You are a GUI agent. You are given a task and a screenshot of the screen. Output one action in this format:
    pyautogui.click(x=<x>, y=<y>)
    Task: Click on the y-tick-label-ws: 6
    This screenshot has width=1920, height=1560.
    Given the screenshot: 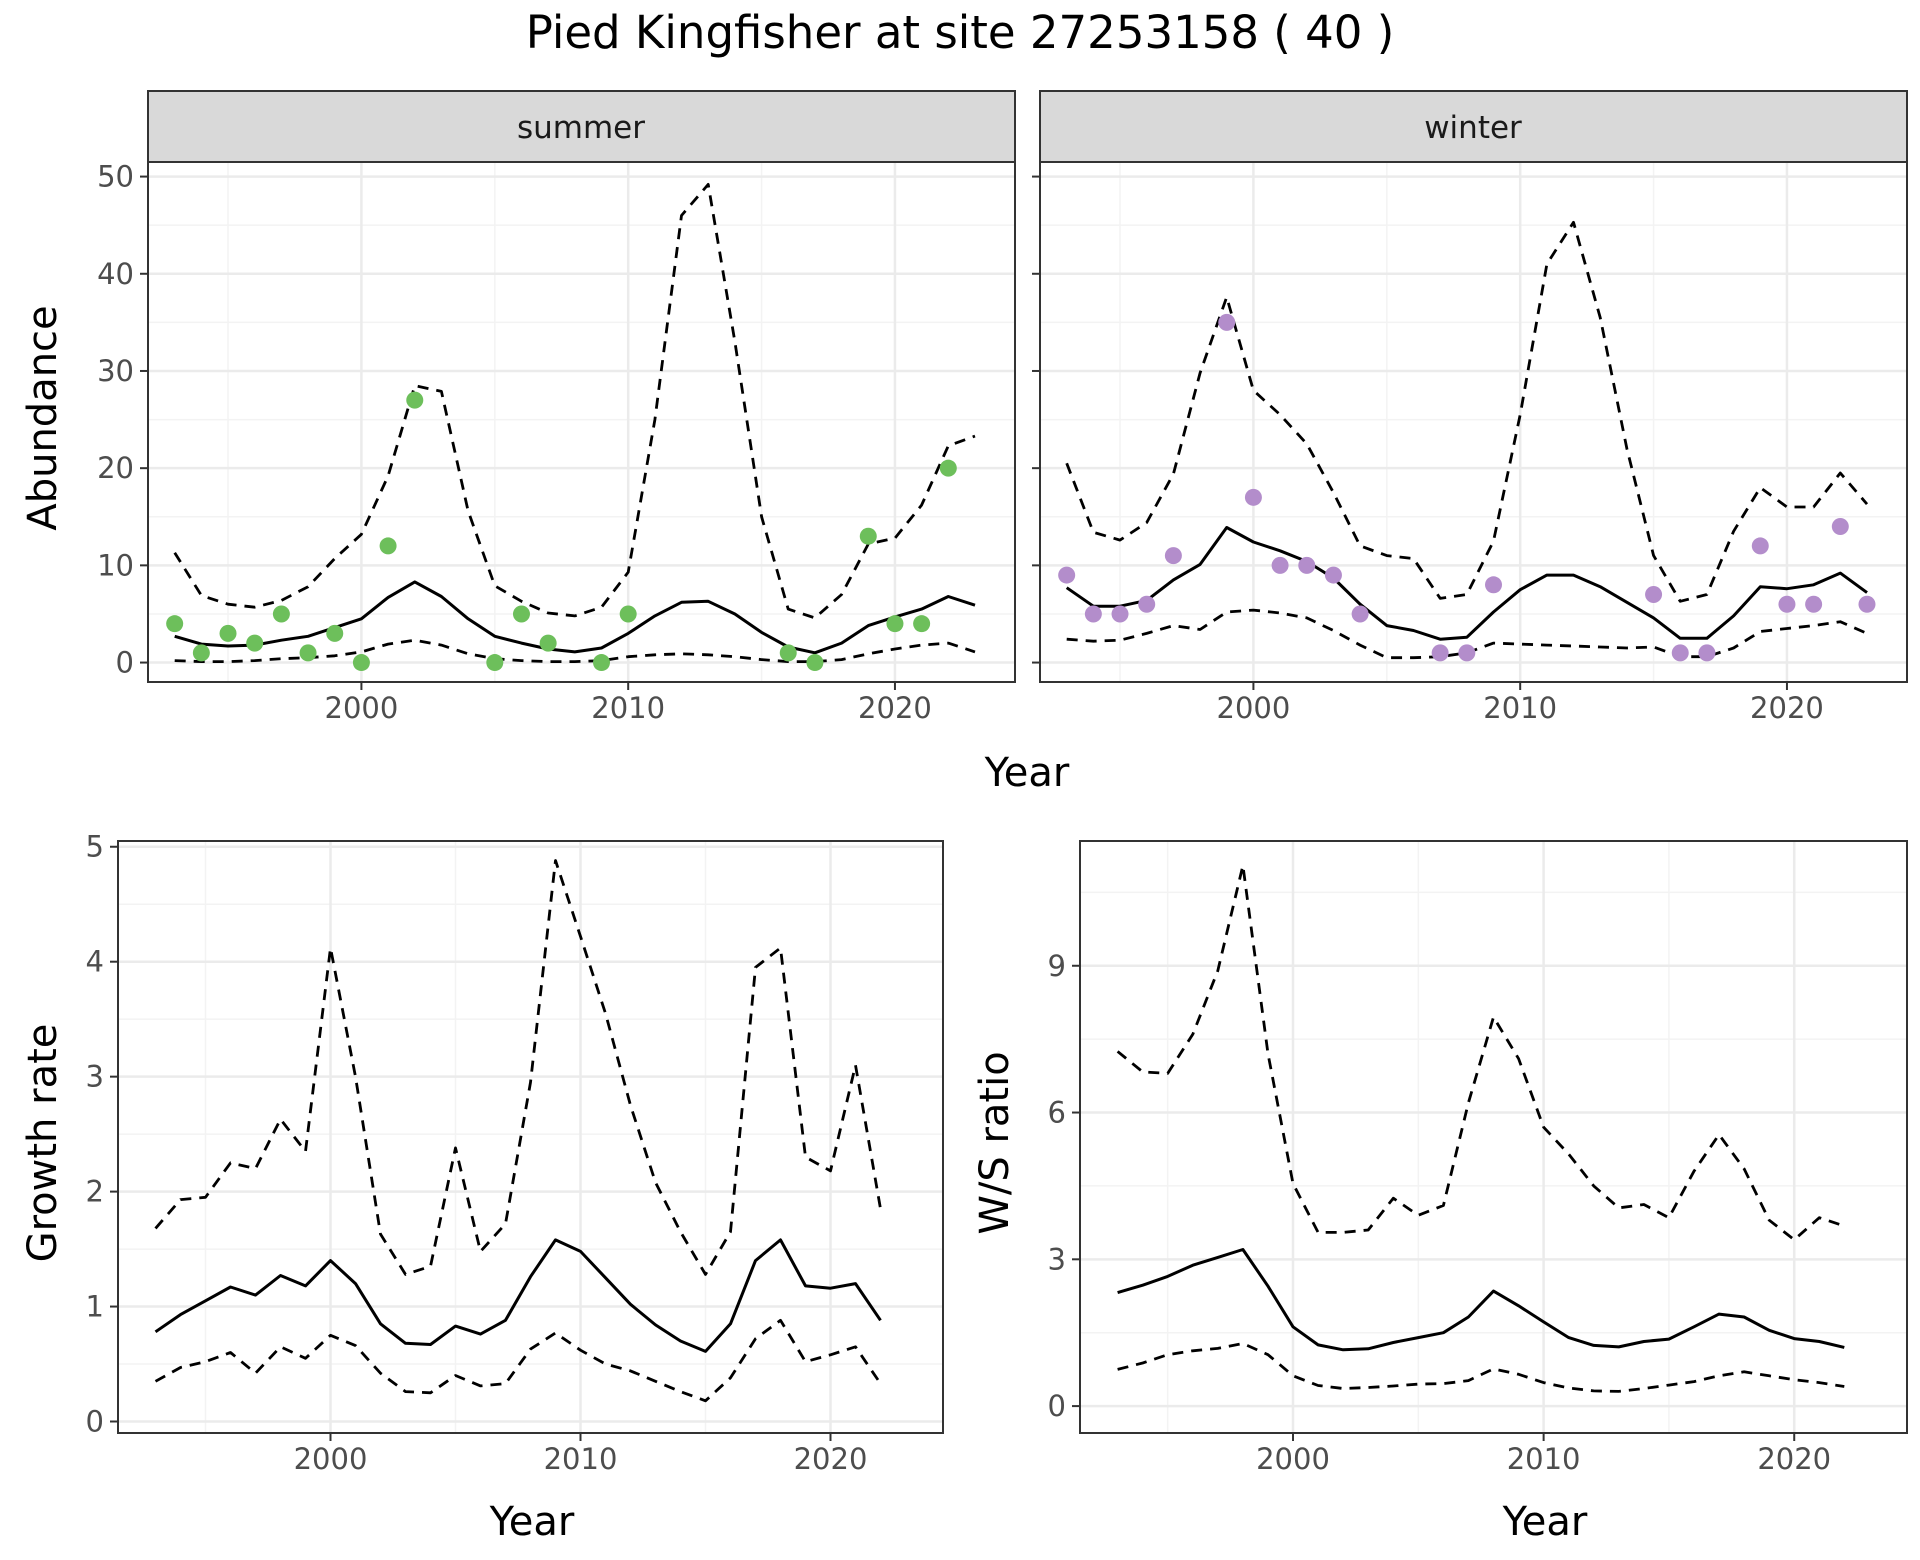 What is the action you would take?
    pyautogui.click(x=1057, y=1113)
    